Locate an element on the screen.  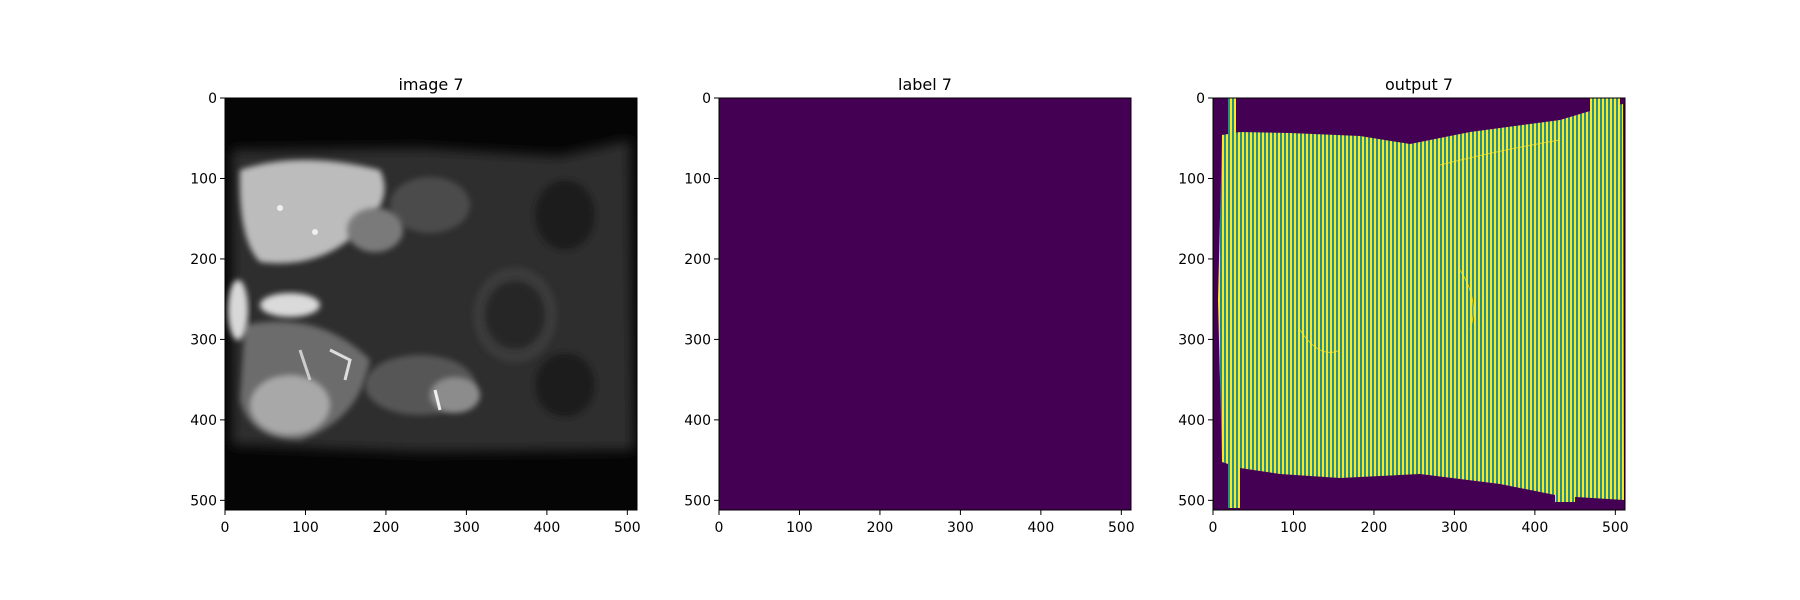
image-y-tick-label: 400 is located at coordinates (203, 421).